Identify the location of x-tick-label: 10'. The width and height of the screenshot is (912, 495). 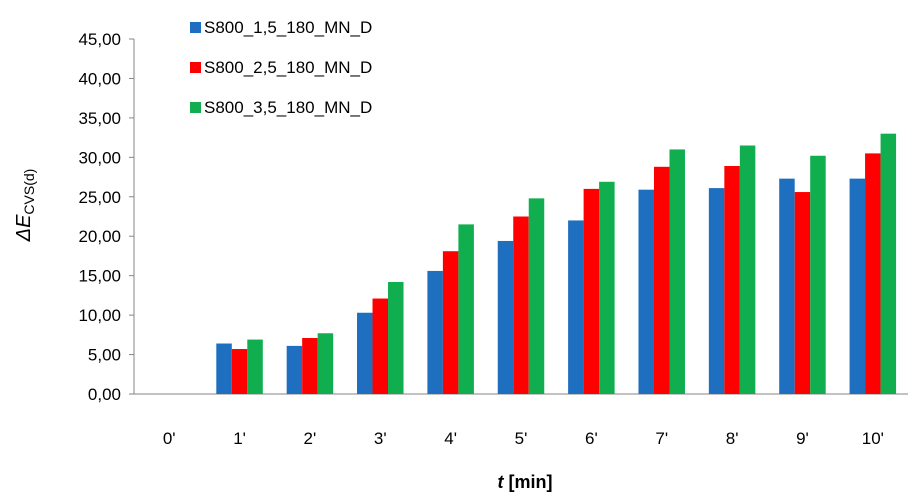
(873, 438).